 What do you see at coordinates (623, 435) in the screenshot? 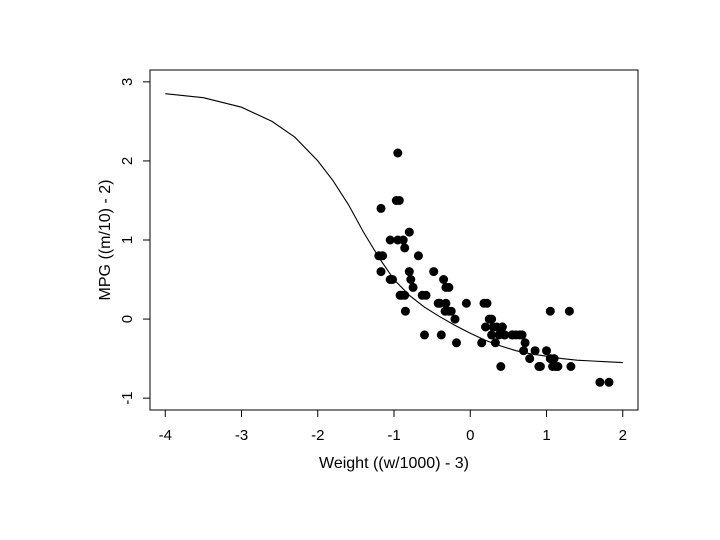
I see `x-tick-label: 2` at bounding box center [623, 435].